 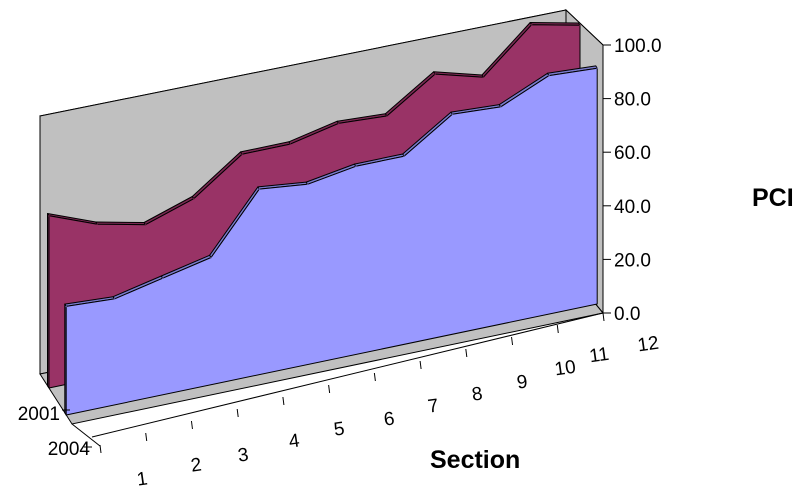 I want to click on category-tick-label-2: 2, so click(x=196, y=465).